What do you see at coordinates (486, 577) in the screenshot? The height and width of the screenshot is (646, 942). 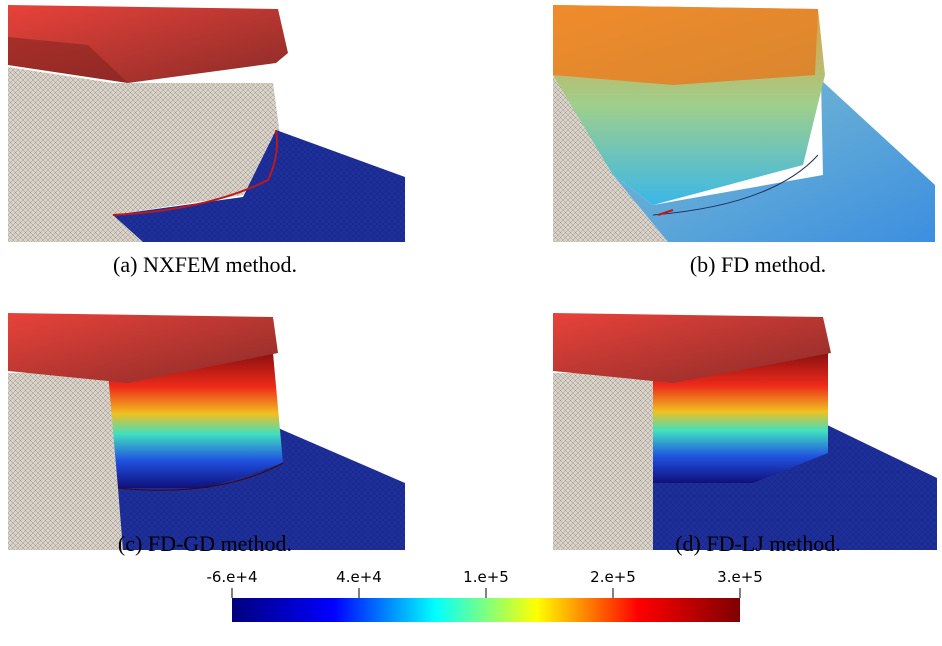 I see `tick-label: 1.e+5` at bounding box center [486, 577].